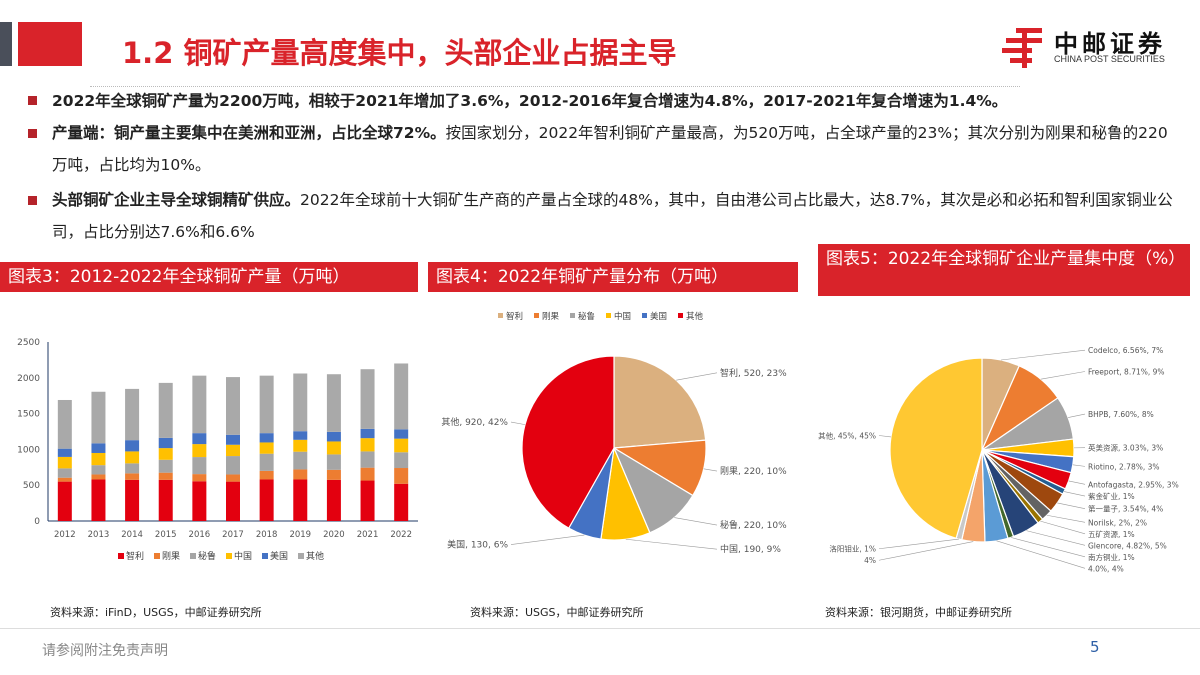  I want to click on bar-segment-刚果-2019, so click(300, 474).